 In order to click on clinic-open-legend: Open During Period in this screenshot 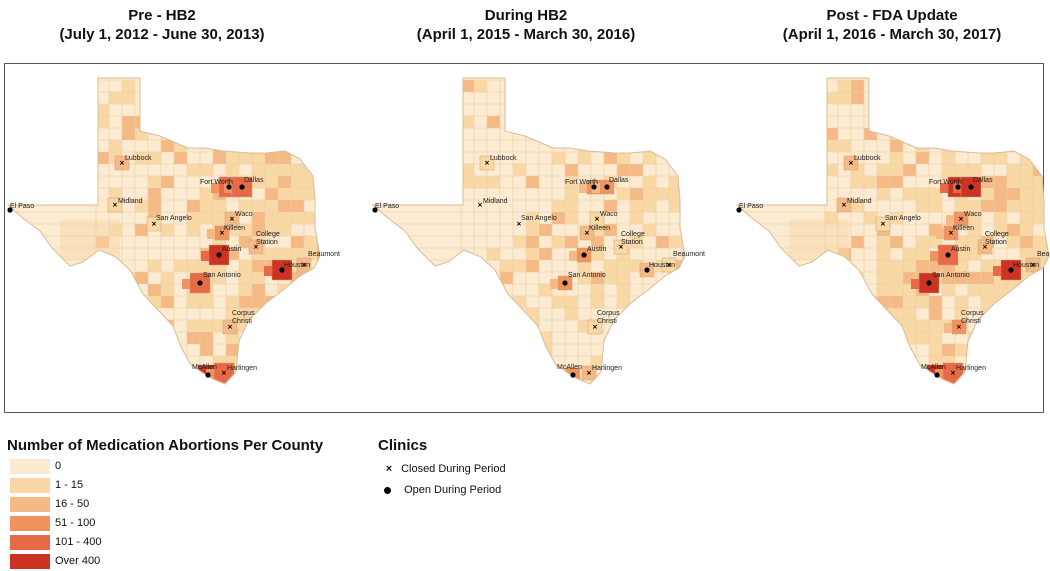, I will do `click(440, 490)`.